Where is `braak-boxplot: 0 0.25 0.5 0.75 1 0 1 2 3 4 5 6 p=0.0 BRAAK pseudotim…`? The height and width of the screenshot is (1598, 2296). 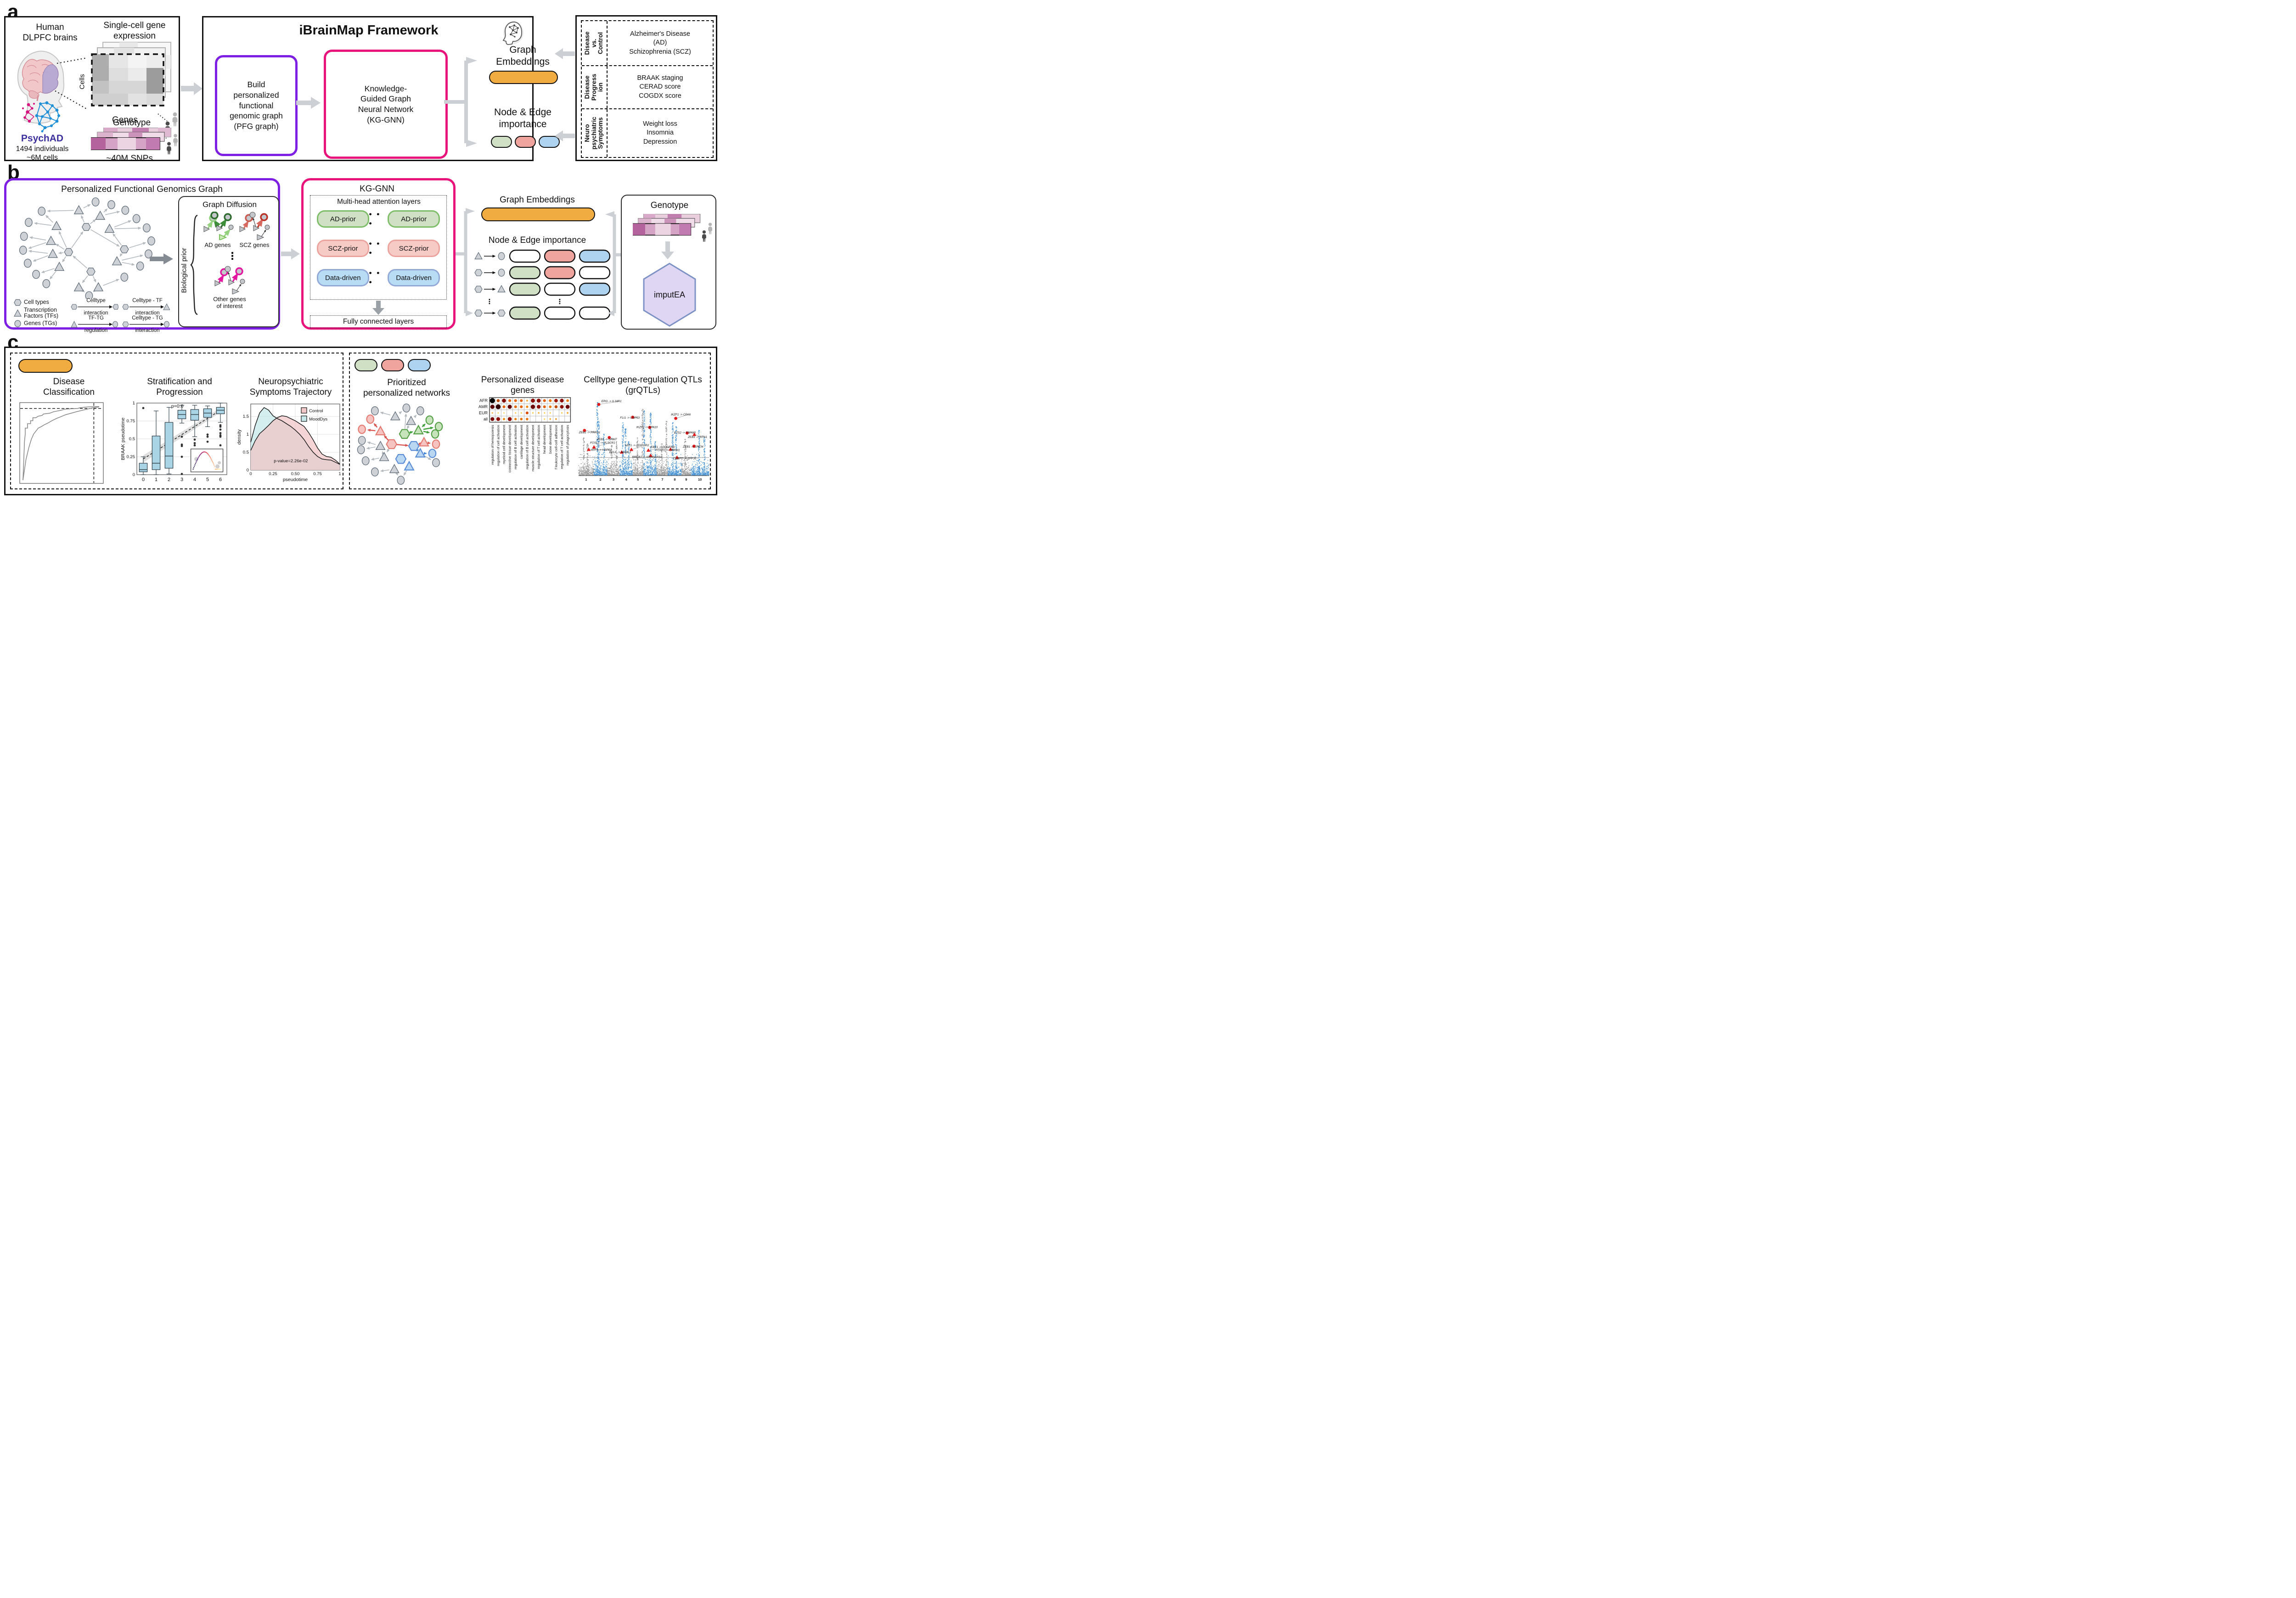
braak-boxplot: 0 0.25 0.5 0.75 1 0 1 2 3 4 5 6 p=0.0 BRAAK pseudotim… is located at coordinates (175, 444).